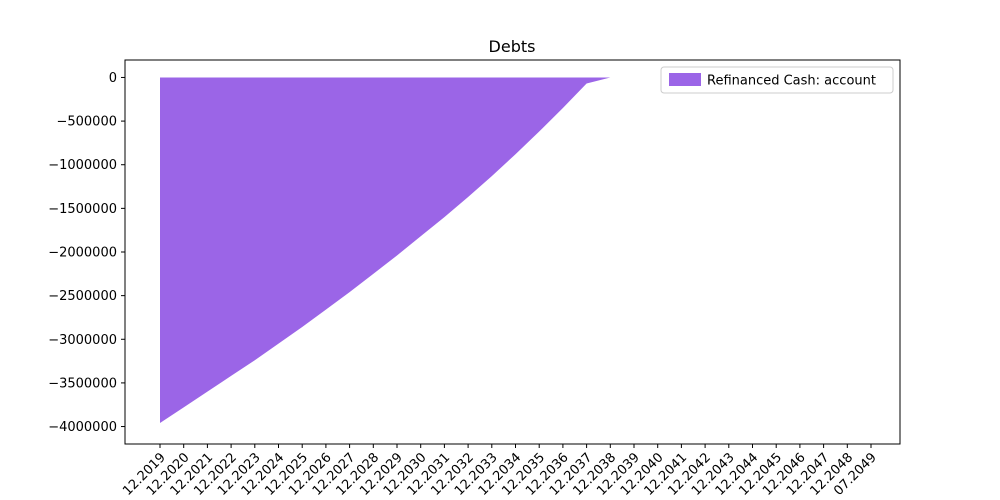 This screenshot has width=1000, height=500. I want to click on legend-swatch, so click(685, 79).